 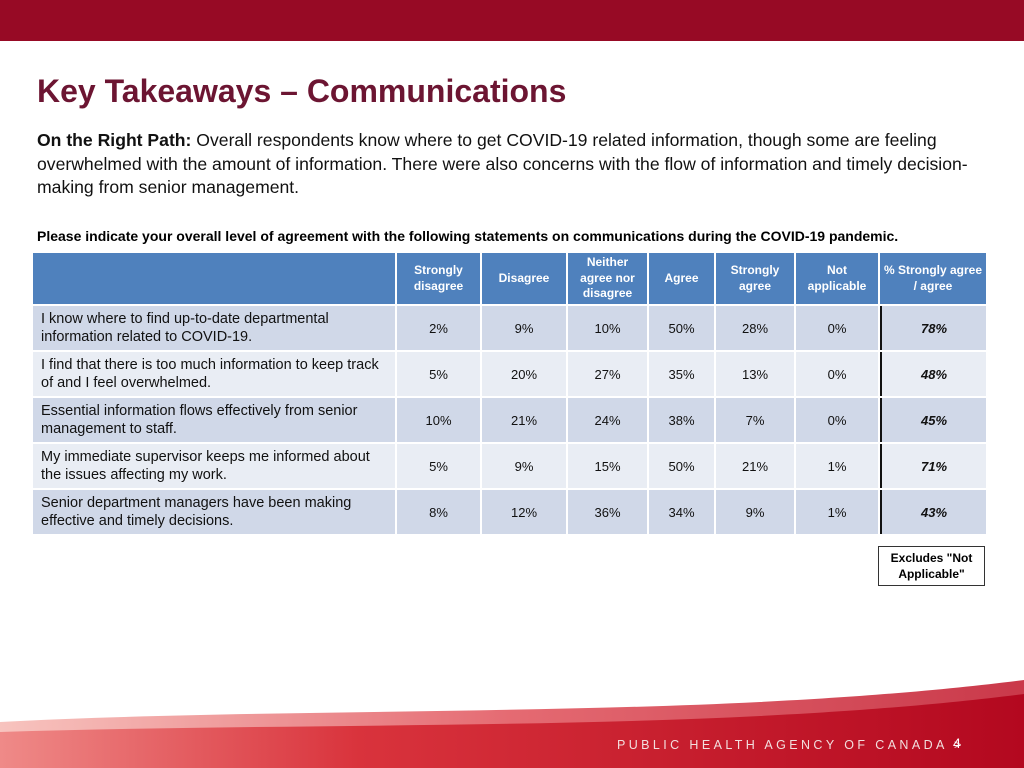 What do you see at coordinates (931, 566) in the screenshot?
I see `exclusion-note: Excludes "Not Applicable"` at bounding box center [931, 566].